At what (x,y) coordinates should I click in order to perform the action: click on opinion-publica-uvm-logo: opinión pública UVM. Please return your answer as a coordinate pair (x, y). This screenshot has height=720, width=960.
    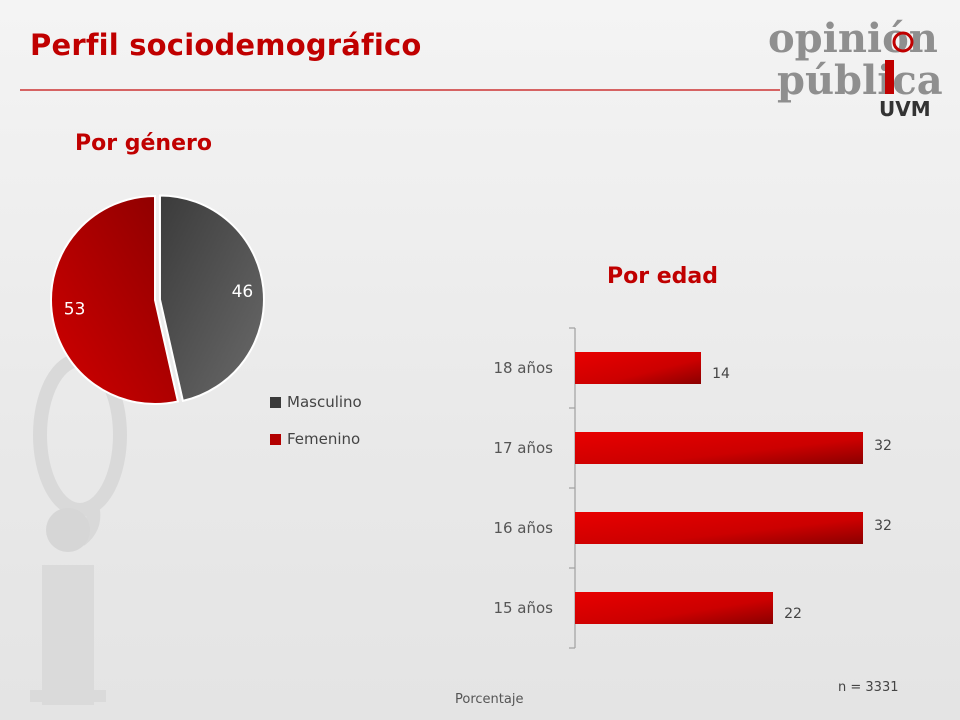
    Looking at the image, I should click on (857, 65).